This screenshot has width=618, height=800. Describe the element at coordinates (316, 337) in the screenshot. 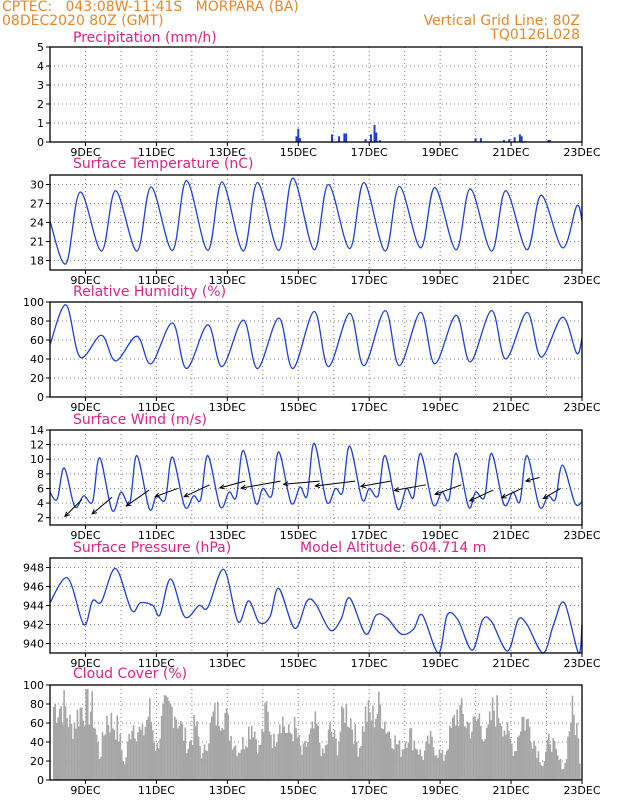

I see `series-line` at that location.